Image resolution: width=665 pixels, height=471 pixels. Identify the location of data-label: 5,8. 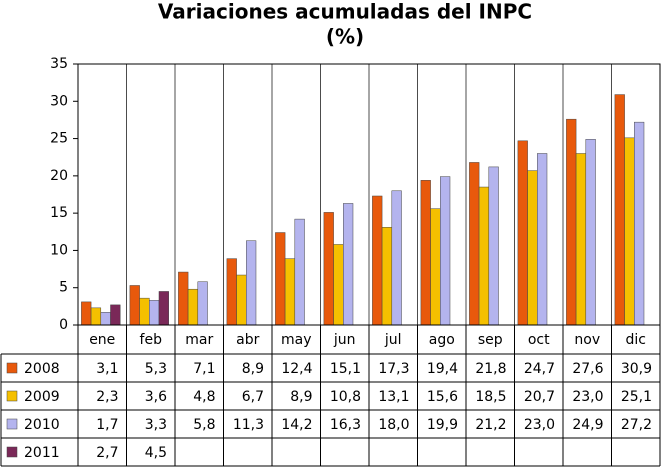
(204, 425).